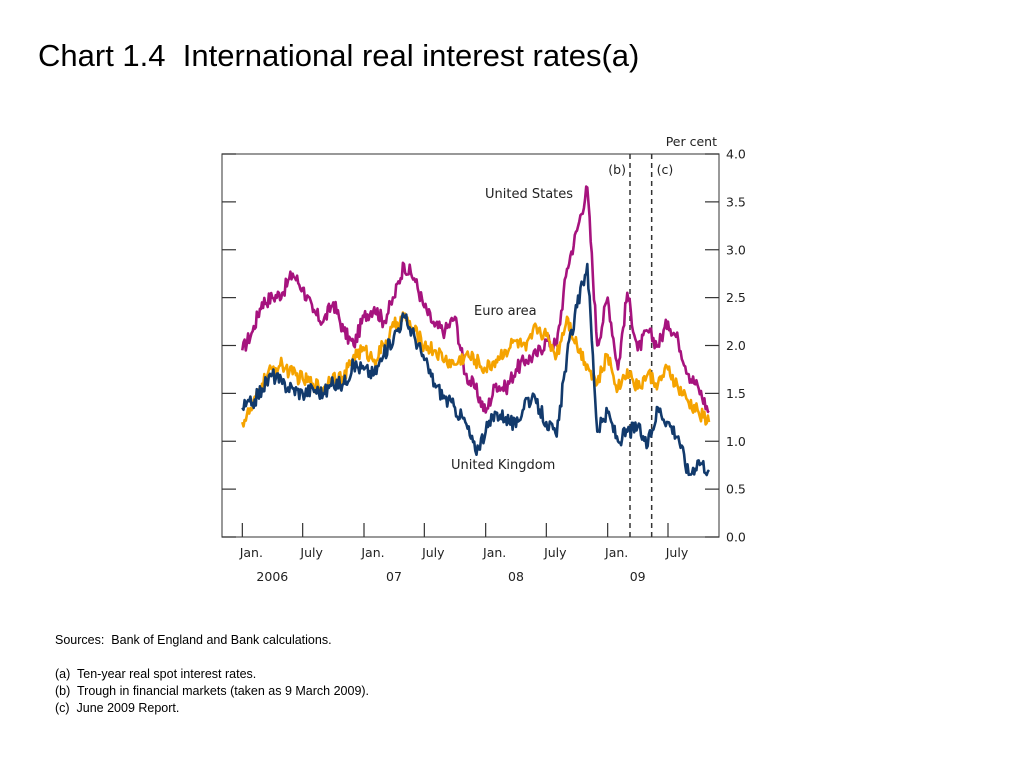 The height and width of the screenshot is (768, 1024). What do you see at coordinates (156, 674) in the screenshot?
I see `footnote-a: (a) Ten-year real spot interest rates.` at bounding box center [156, 674].